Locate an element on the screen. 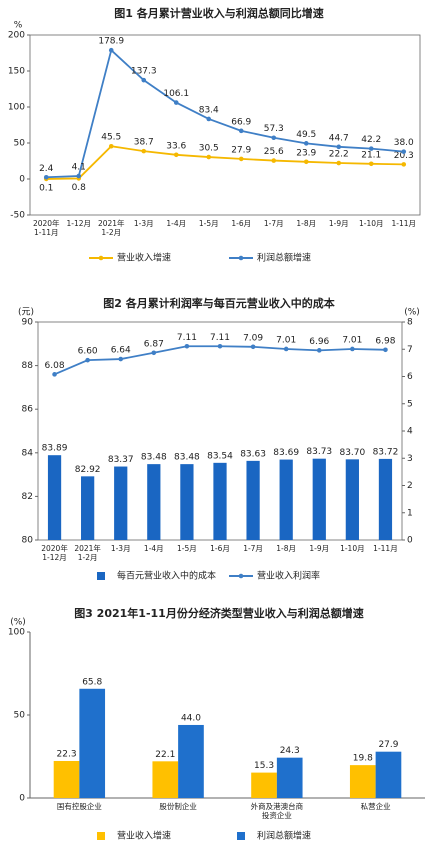 The width and height of the screenshot is (438, 853). data-label: 83.69 is located at coordinates (286, 453).